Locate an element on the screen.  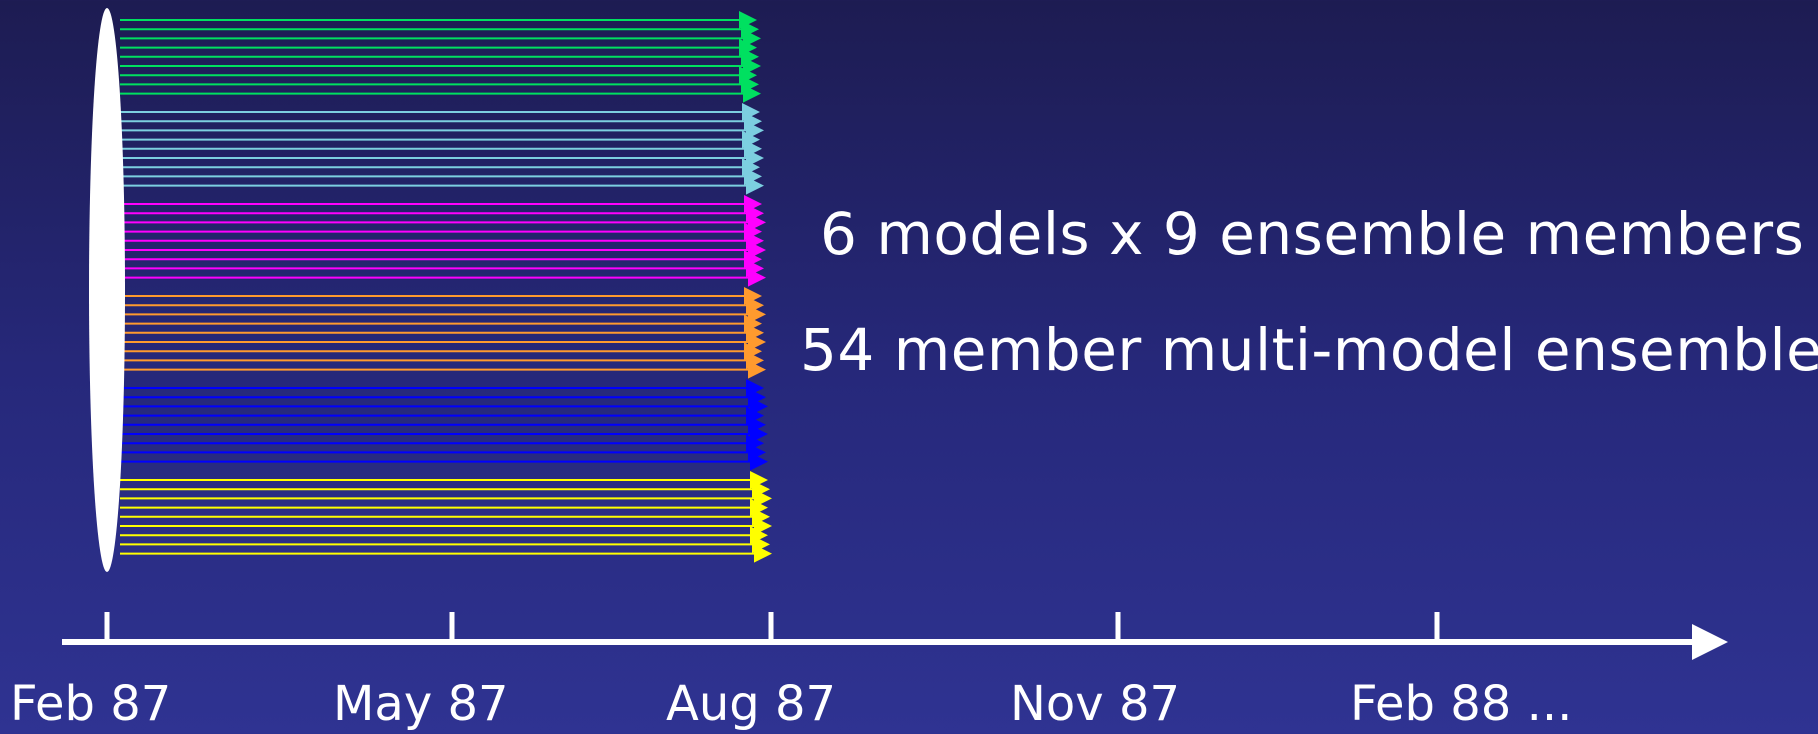
tick-label-feb-87: Feb 87 is located at coordinates (91, 704).